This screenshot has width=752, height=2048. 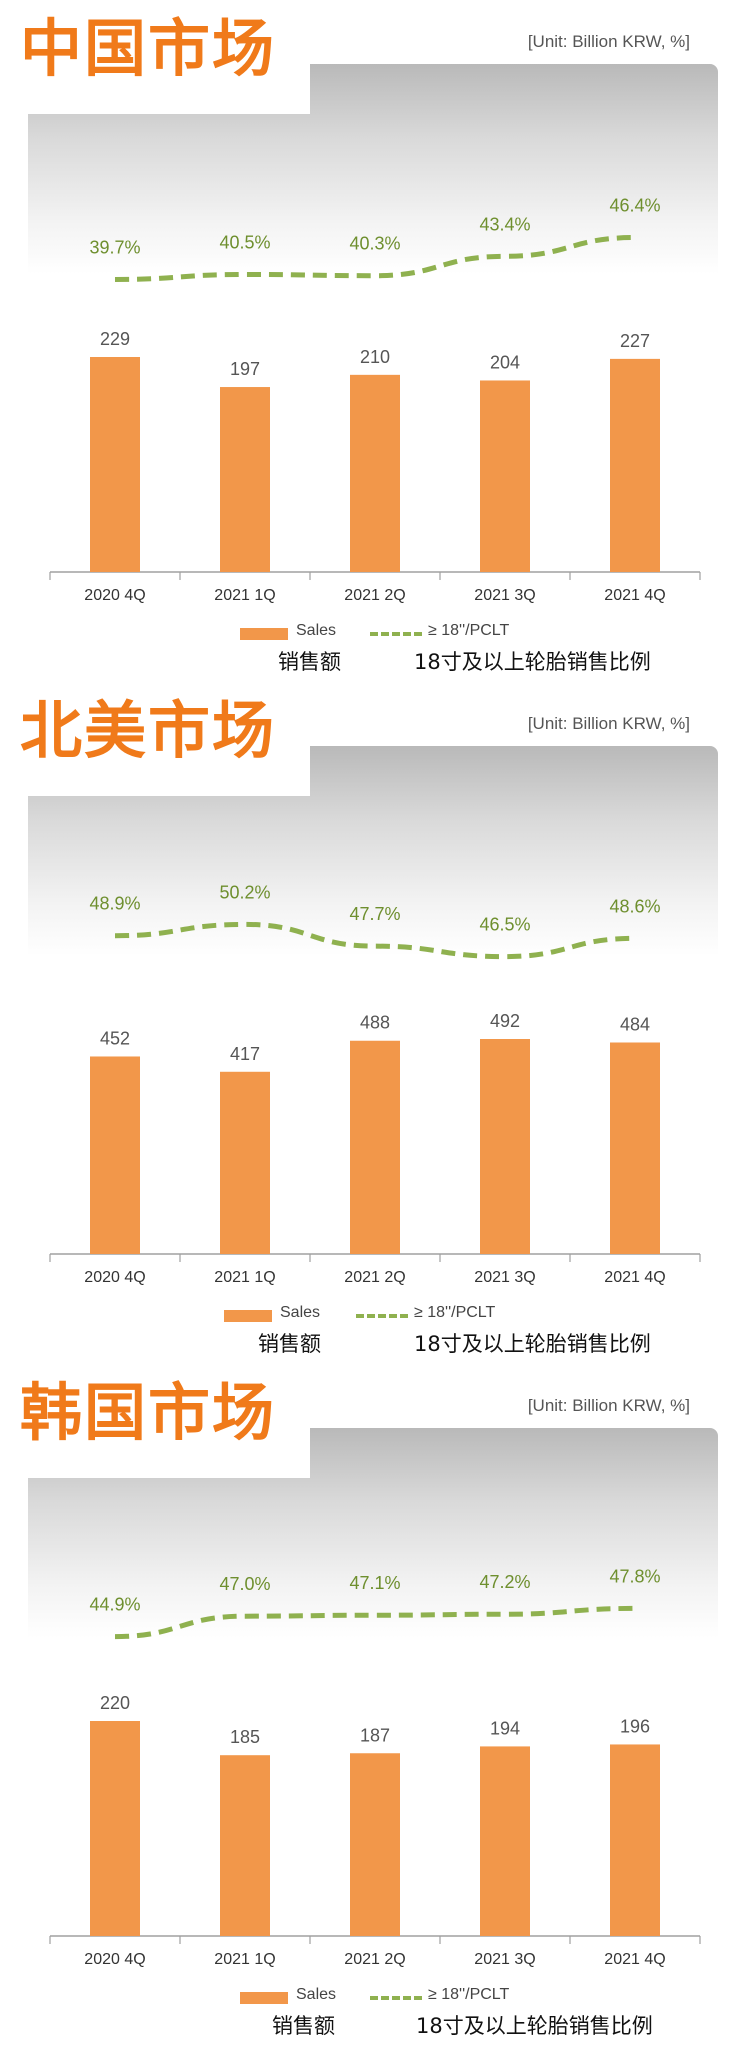 I want to click on bar-data-label: 488, so click(x=375, y=1023).